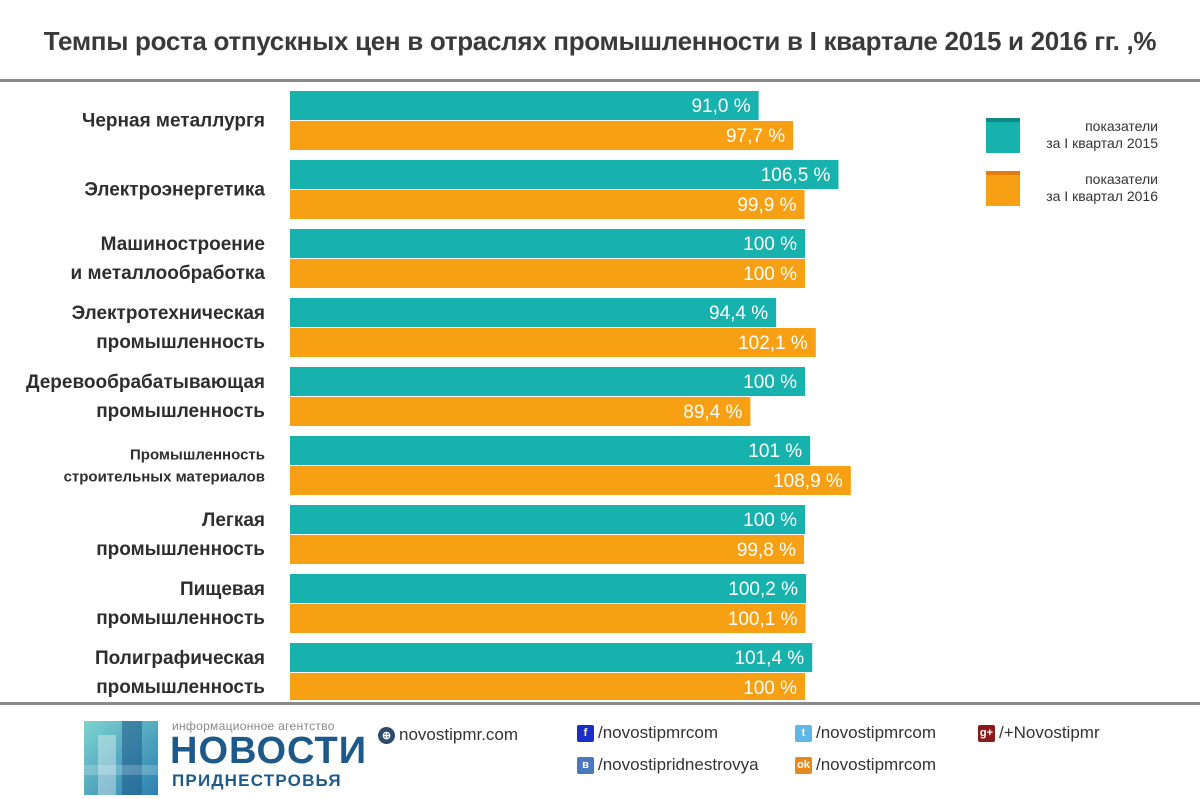 The image size is (1200, 799). I want to click on category-label: Полиграфическая промышленность, so click(180, 673).